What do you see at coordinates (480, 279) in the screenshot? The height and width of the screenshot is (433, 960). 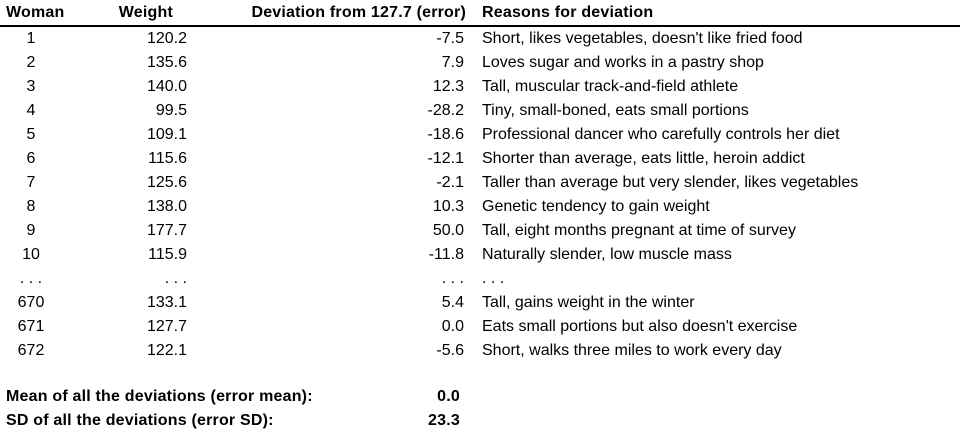 I see `table-row: . . . . . . . . . . . .` at bounding box center [480, 279].